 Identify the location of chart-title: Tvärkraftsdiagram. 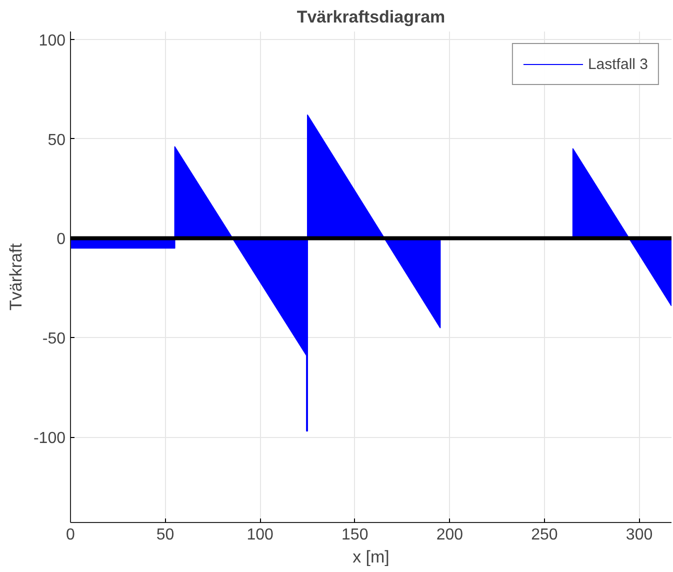
(371, 17).